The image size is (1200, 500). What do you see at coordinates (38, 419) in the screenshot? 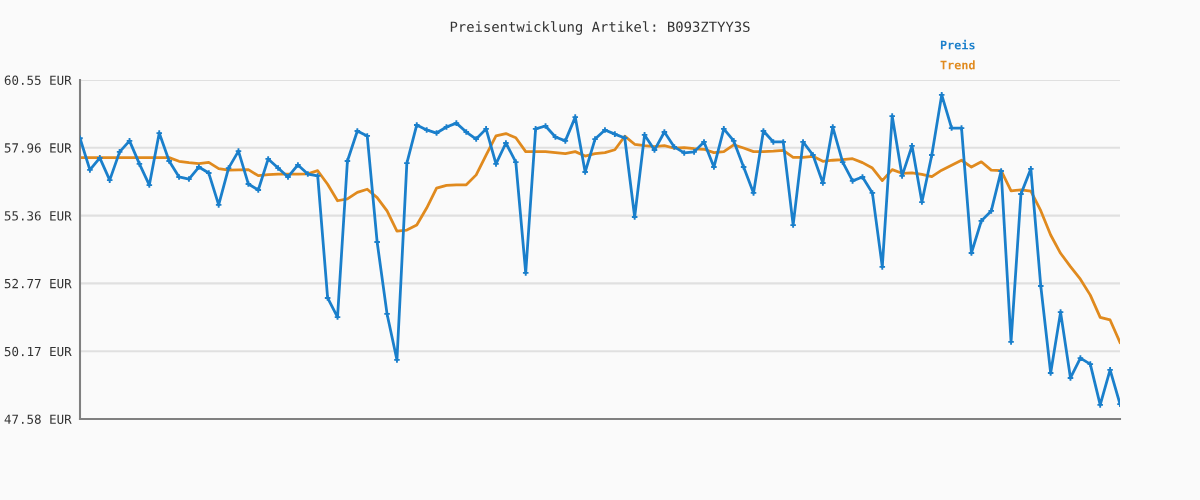
I see `y-tick-label: 47.58 EUR` at bounding box center [38, 419].